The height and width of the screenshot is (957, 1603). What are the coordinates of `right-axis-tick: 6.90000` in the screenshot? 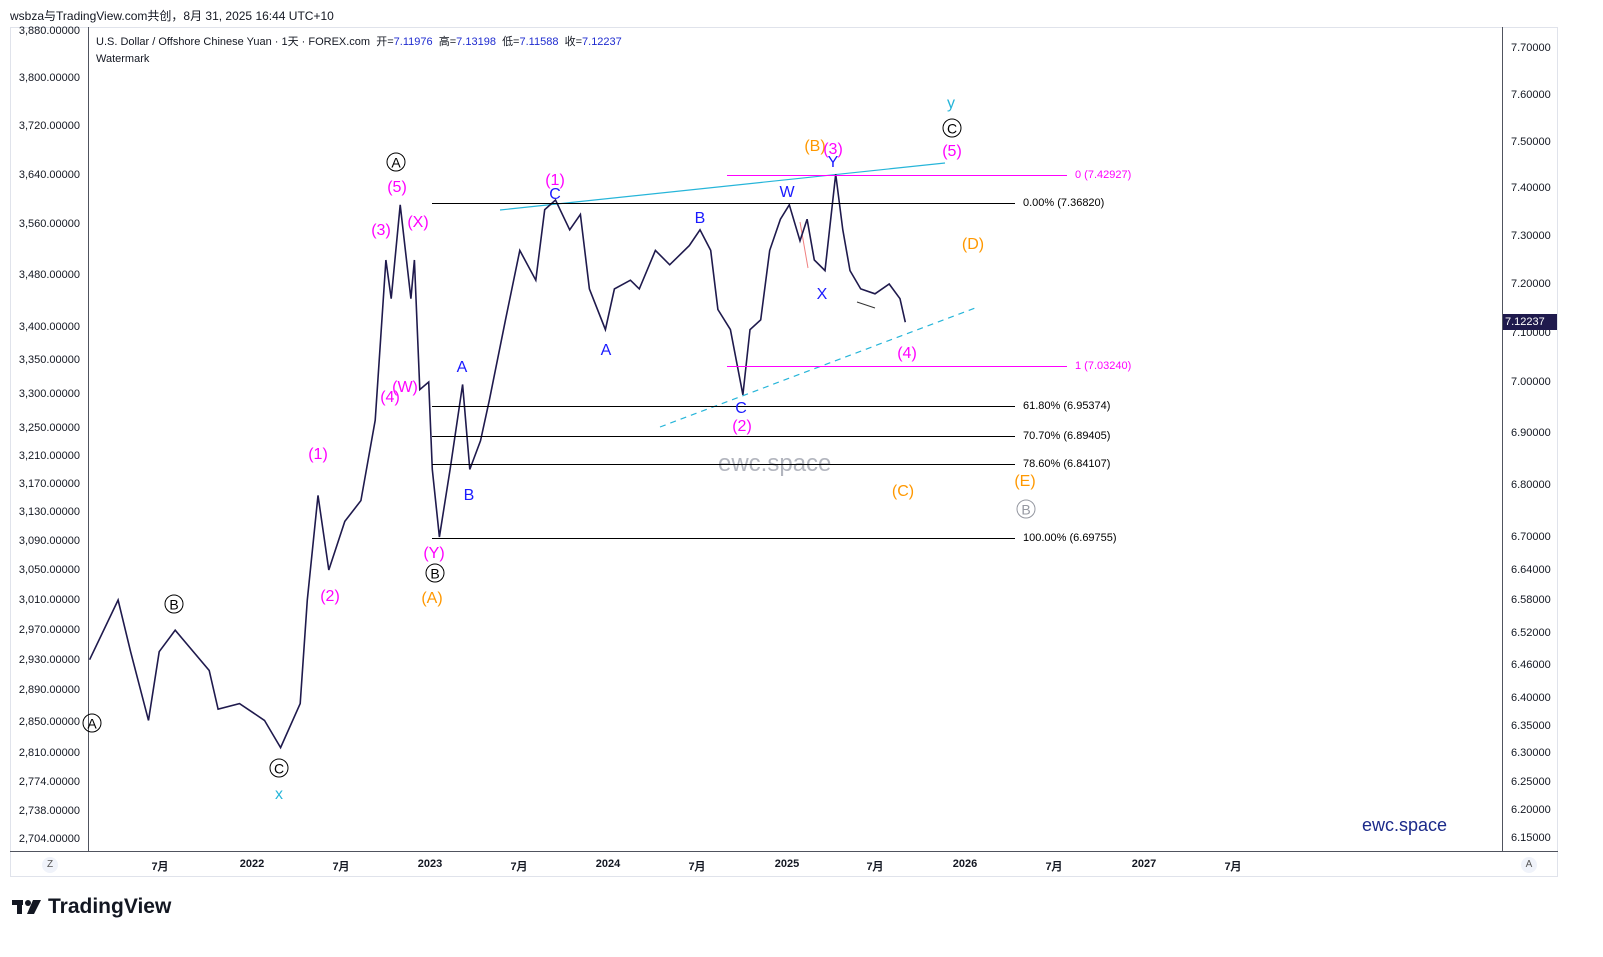 It's located at (1531, 433).